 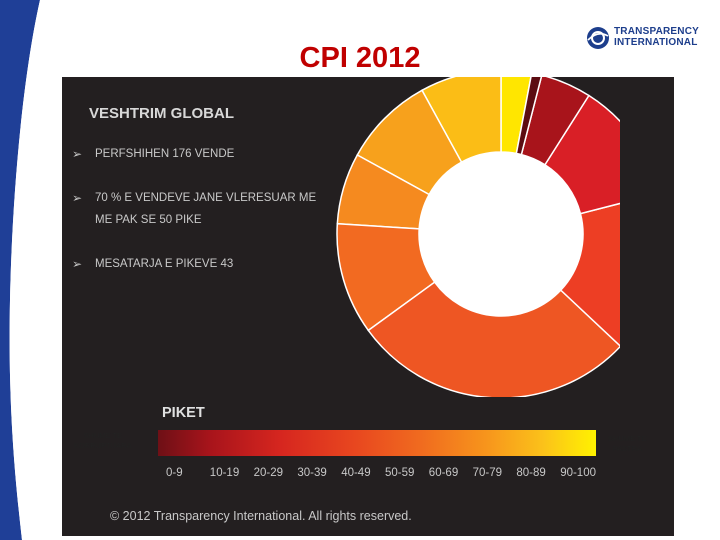 What do you see at coordinates (268, 473) in the screenshot?
I see `scale-label-20-29: 20-29` at bounding box center [268, 473].